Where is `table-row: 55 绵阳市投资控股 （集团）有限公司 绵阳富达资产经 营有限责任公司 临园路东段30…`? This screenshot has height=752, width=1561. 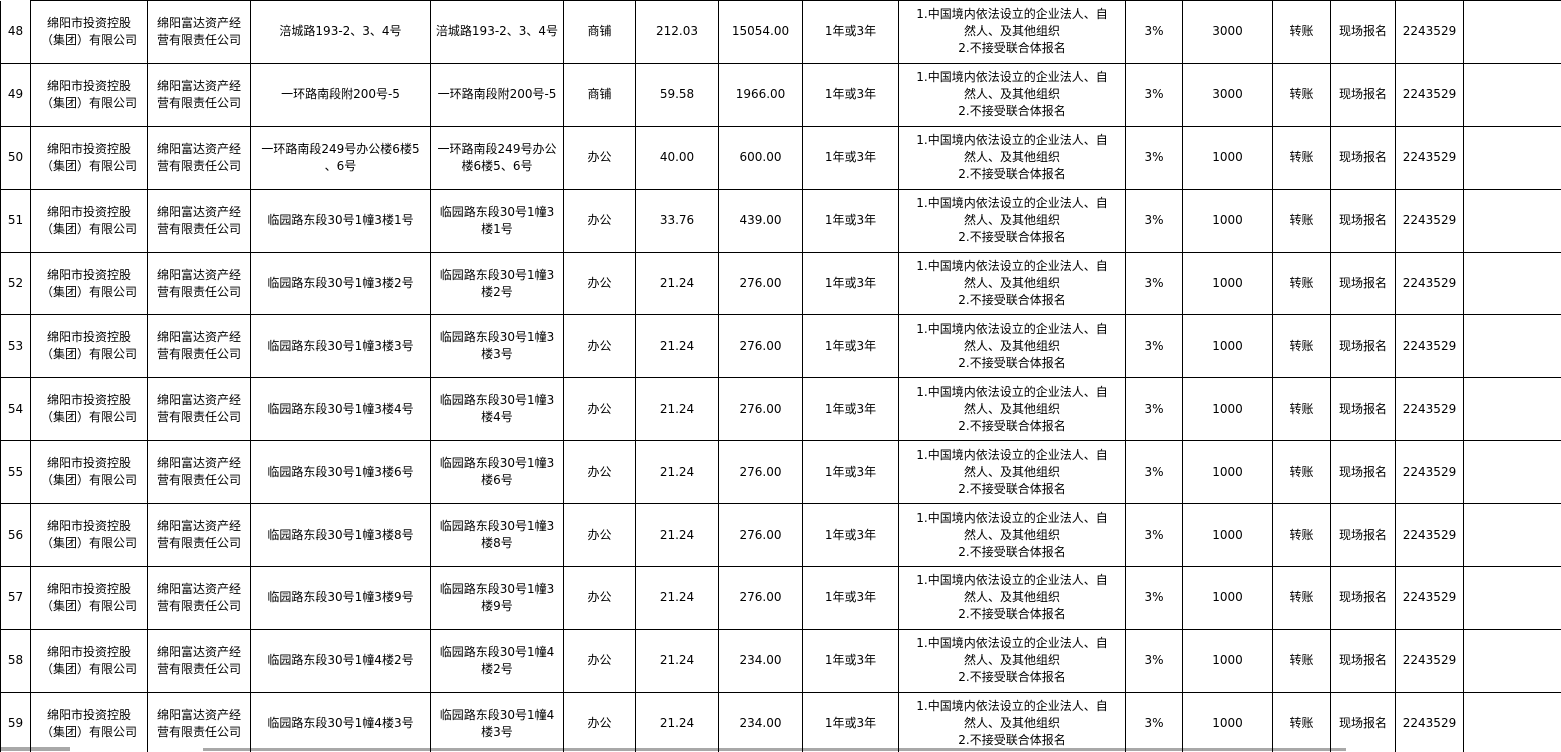 table-row: 55 绵阳市投资控股 （集团）有限公司 绵阳富达资产经 营有限责任公司 临园路东段30… is located at coordinates (780, 472).